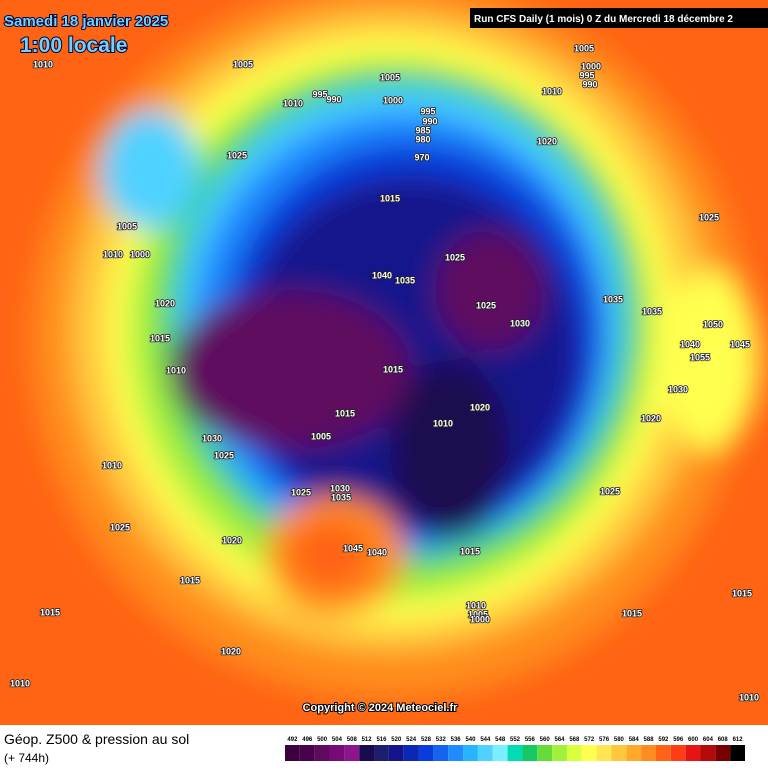  Describe the element at coordinates (708, 740) in the screenshot. I see `colorbar-label: 604` at that location.